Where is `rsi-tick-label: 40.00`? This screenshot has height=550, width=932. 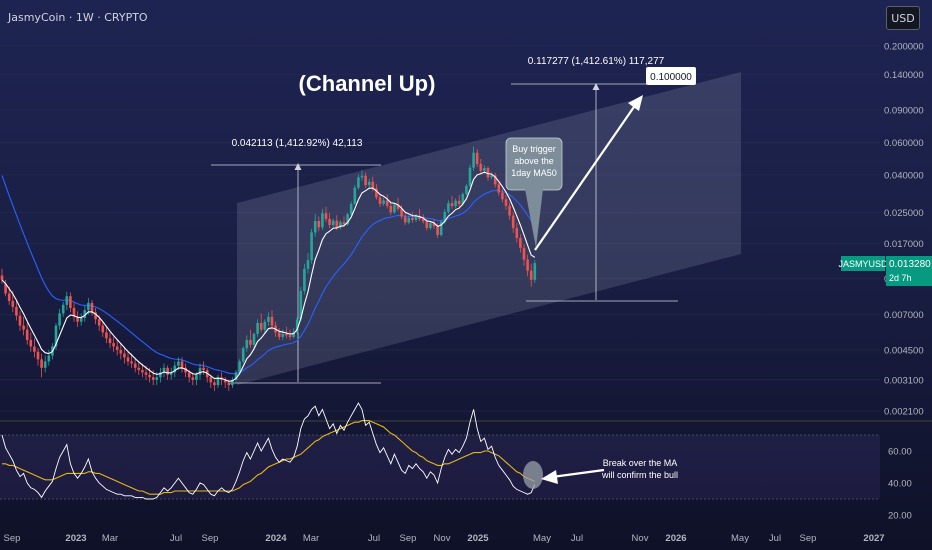
rsi-tick-label: 40.00 is located at coordinates (900, 484).